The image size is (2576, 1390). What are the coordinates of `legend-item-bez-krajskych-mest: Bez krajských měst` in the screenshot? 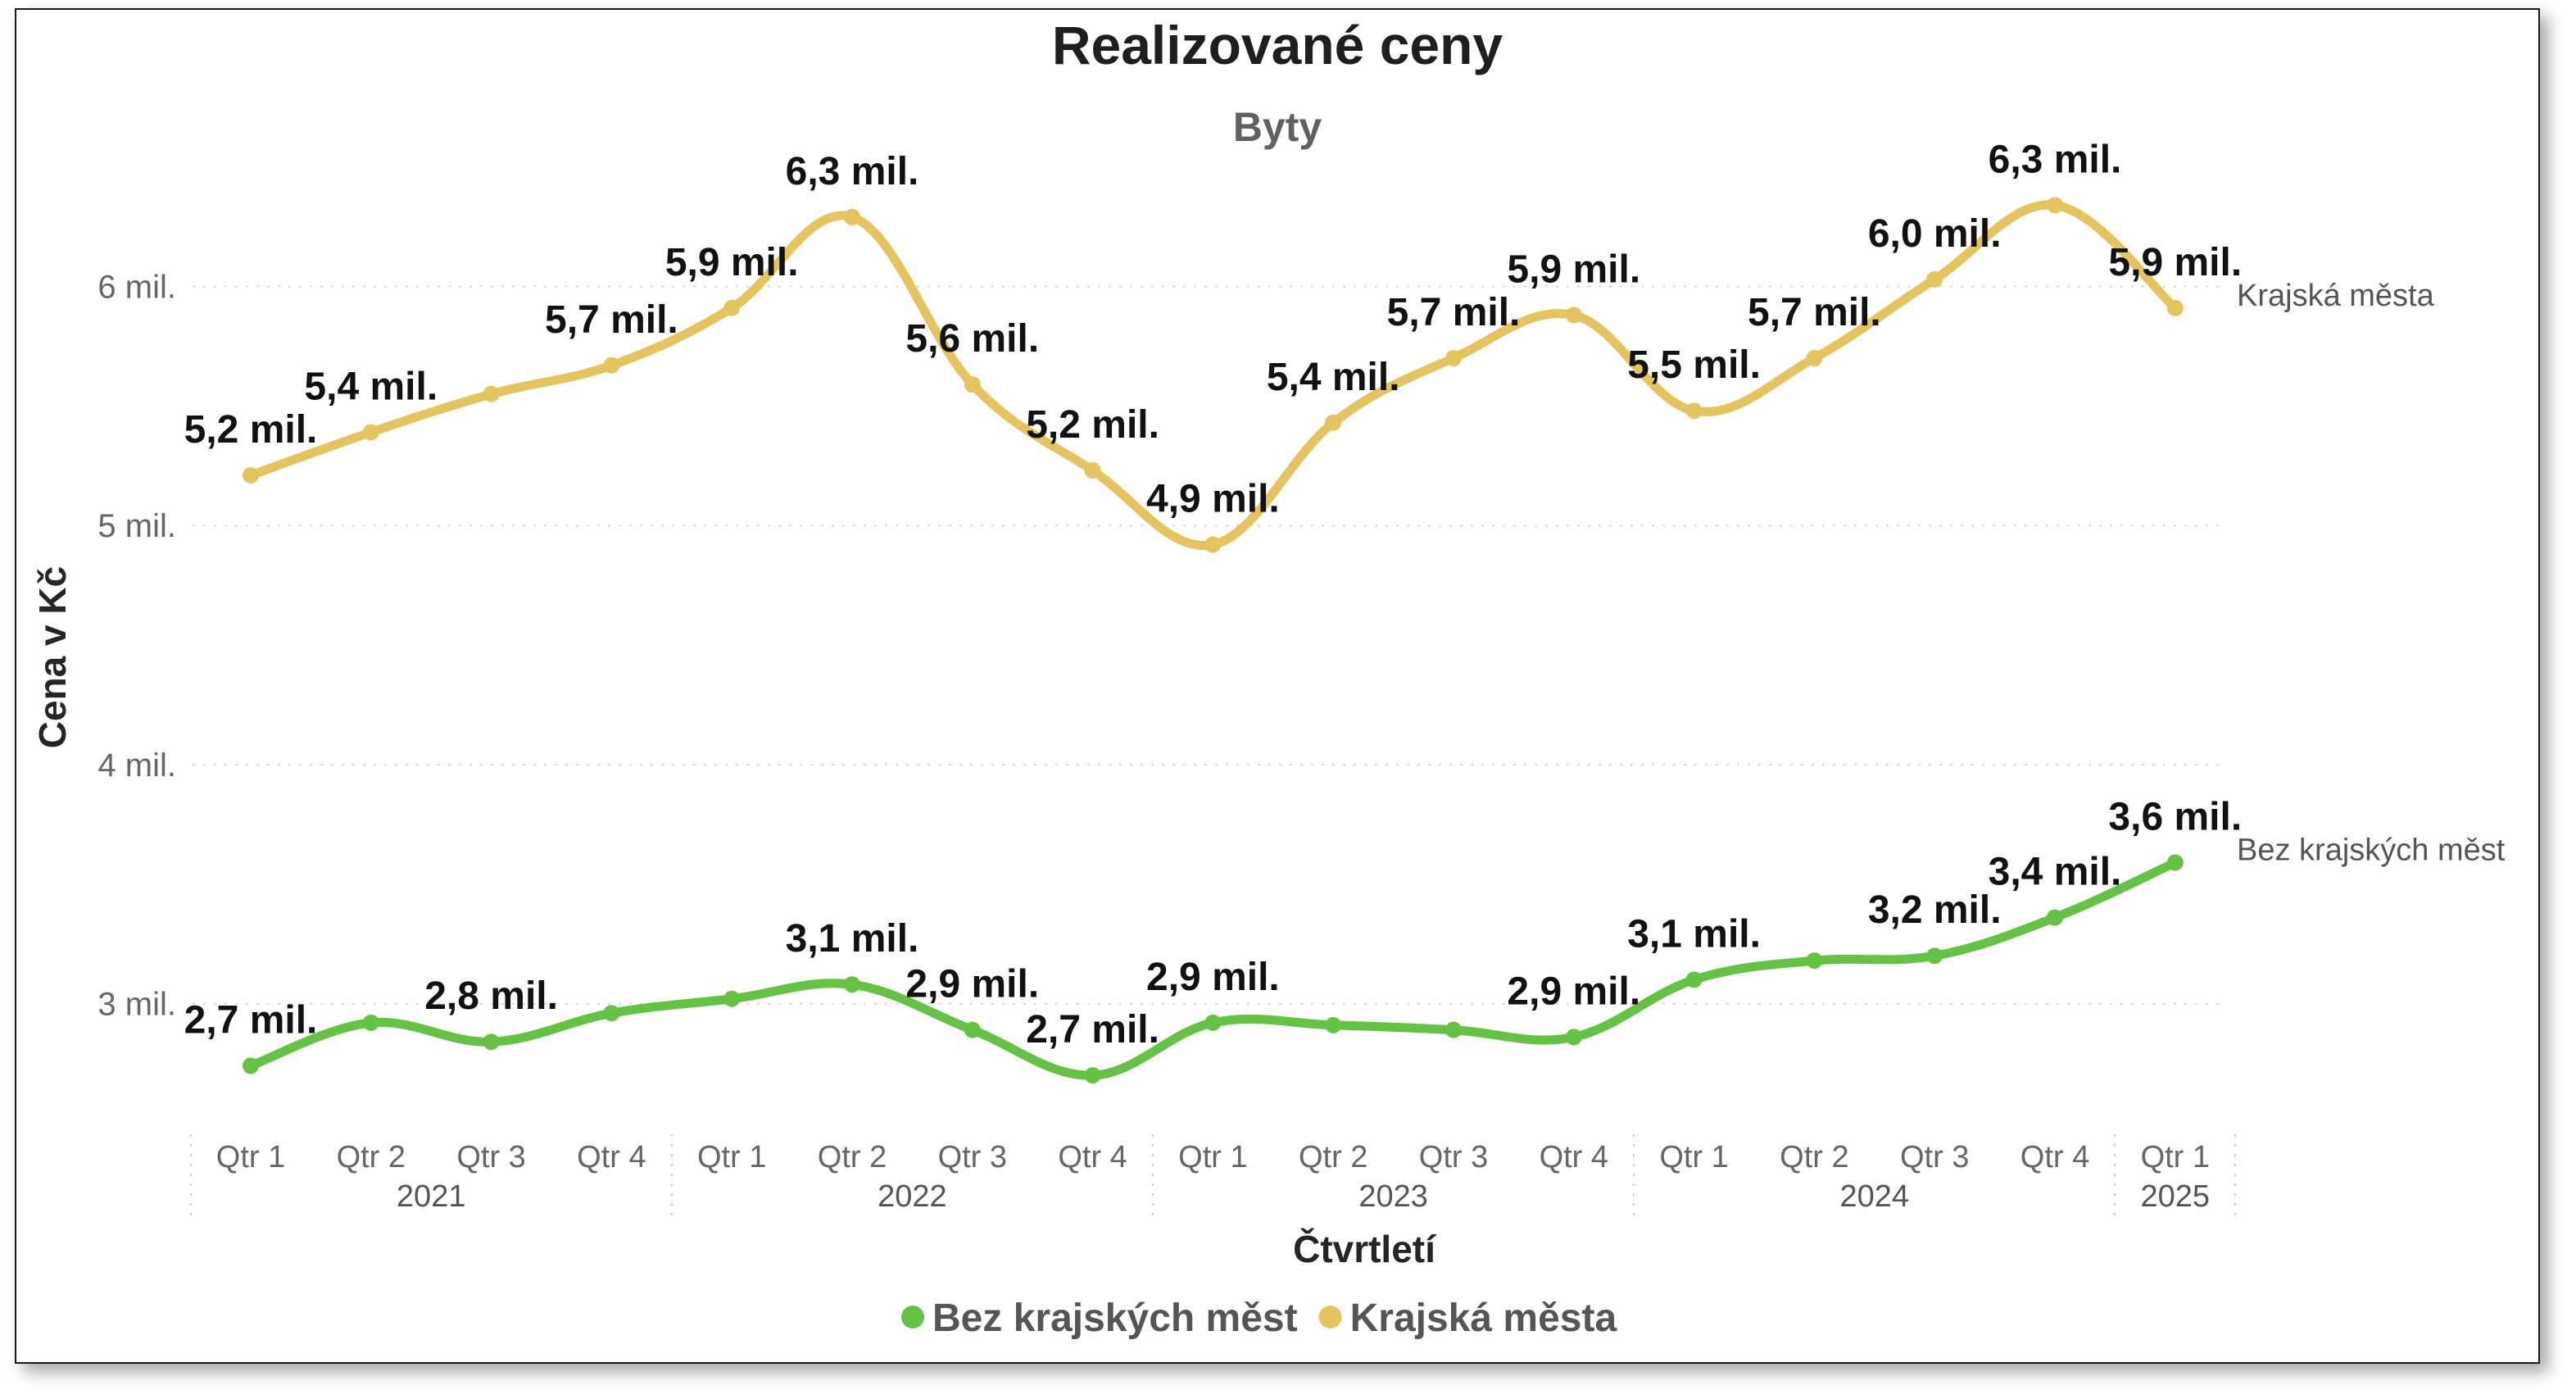 It's located at (1099, 1318).